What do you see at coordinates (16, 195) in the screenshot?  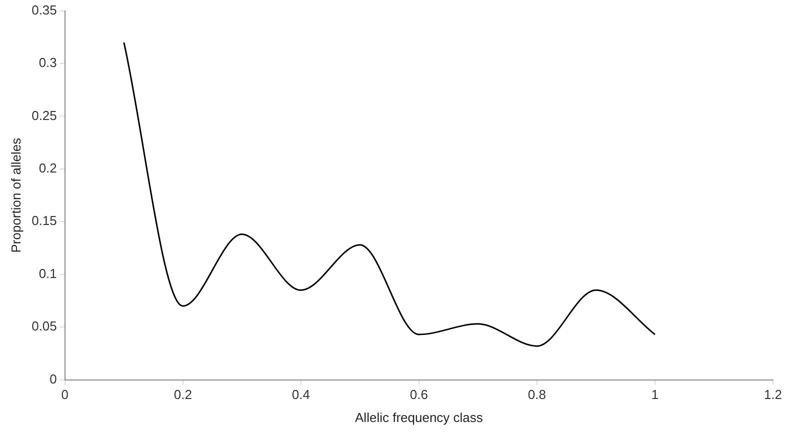 I see `y-axis-title: Proportion of alleles` at bounding box center [16, 195].